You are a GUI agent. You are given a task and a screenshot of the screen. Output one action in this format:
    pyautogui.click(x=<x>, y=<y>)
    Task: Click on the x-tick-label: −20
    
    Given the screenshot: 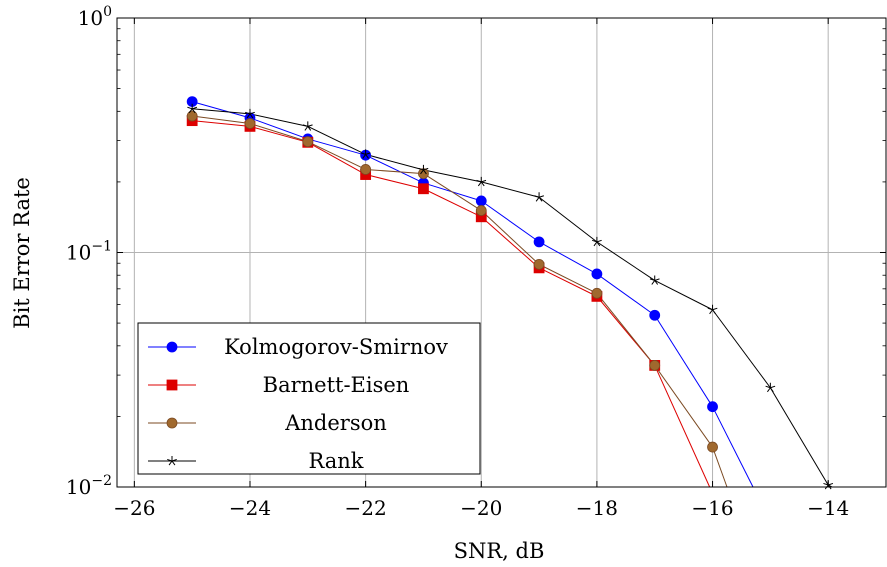 What is the action you would take?
    pyautogui.click(x=481, y=508)
    